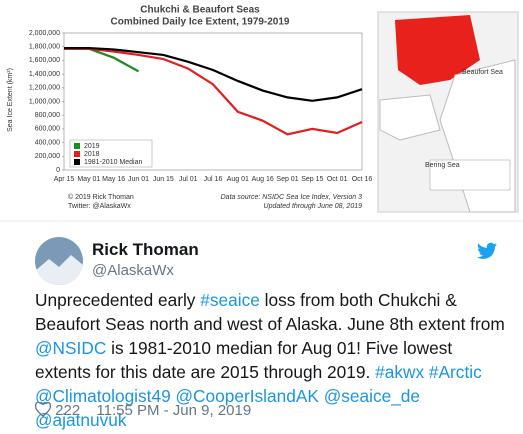 The width and height of the screenshot is (523, 434). Describe the element at coordinates (188, 179) in the screenshot. I see `x-tick-label: Jul 01` at that location.